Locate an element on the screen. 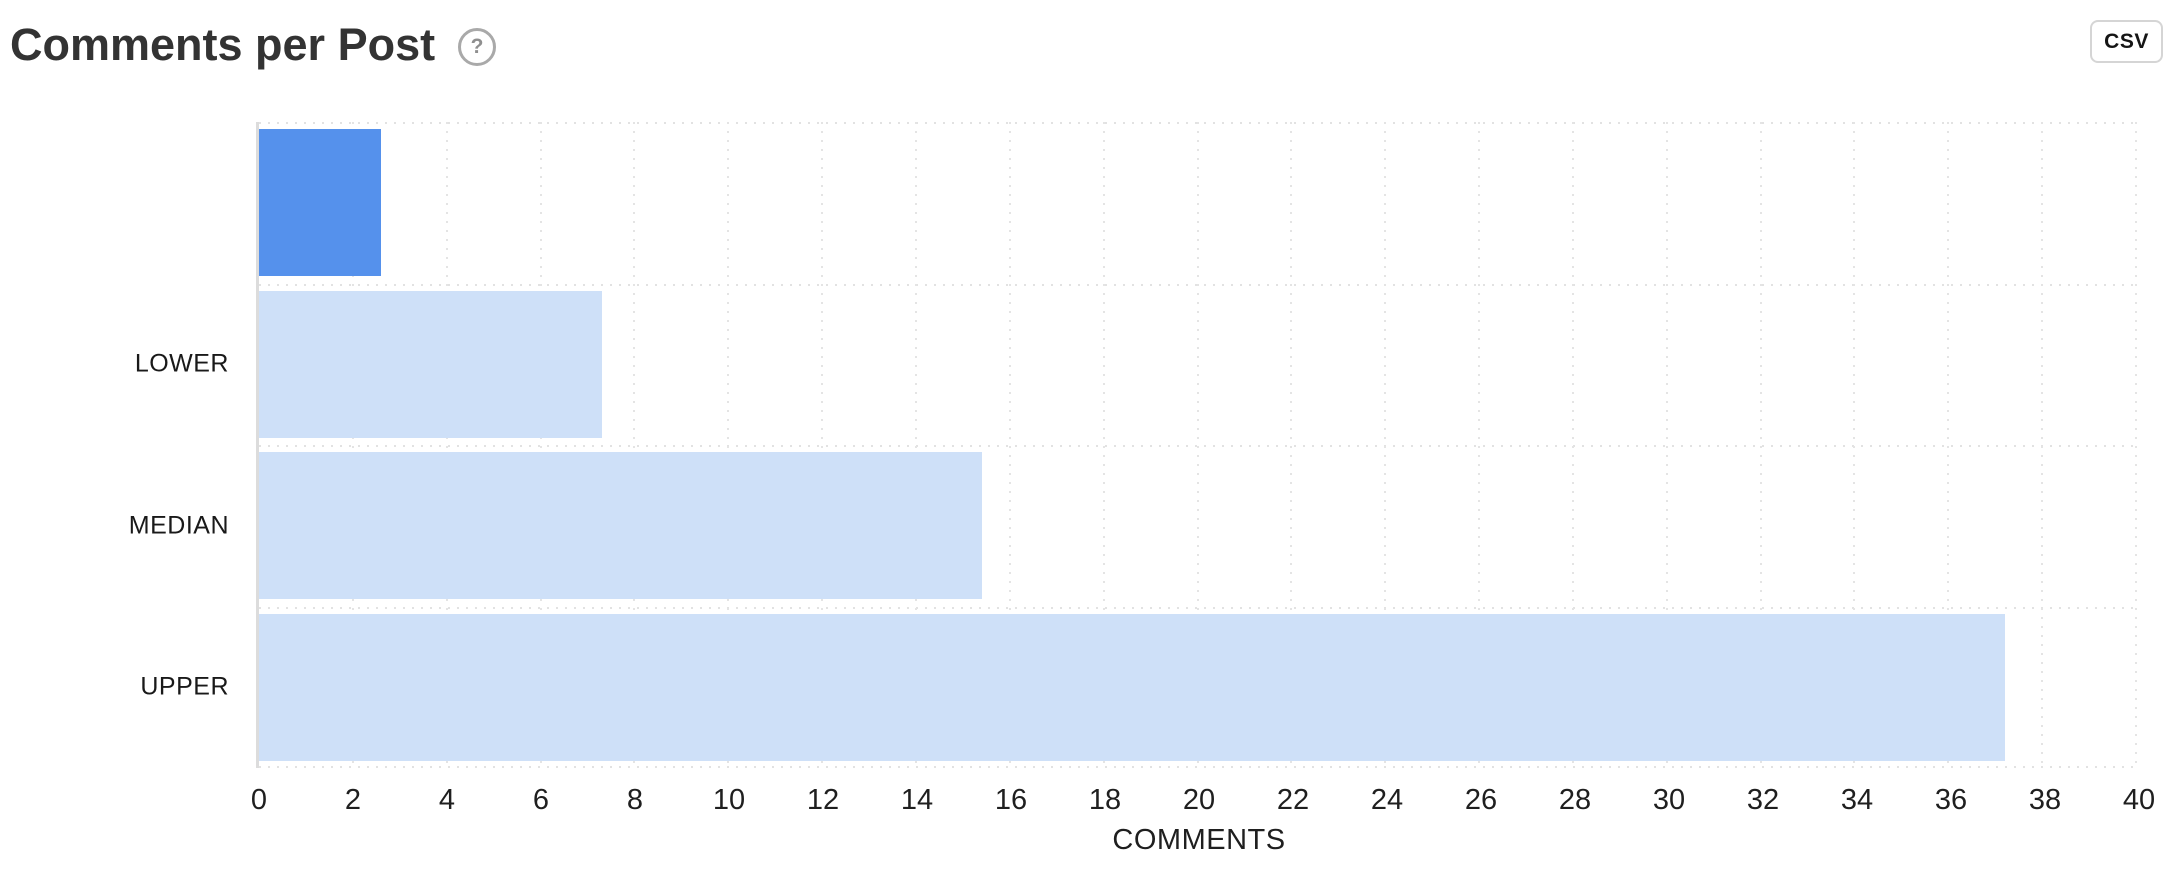 This screenshot has height=874, width=2184. bar-lower is located at coordinates (430, 364).